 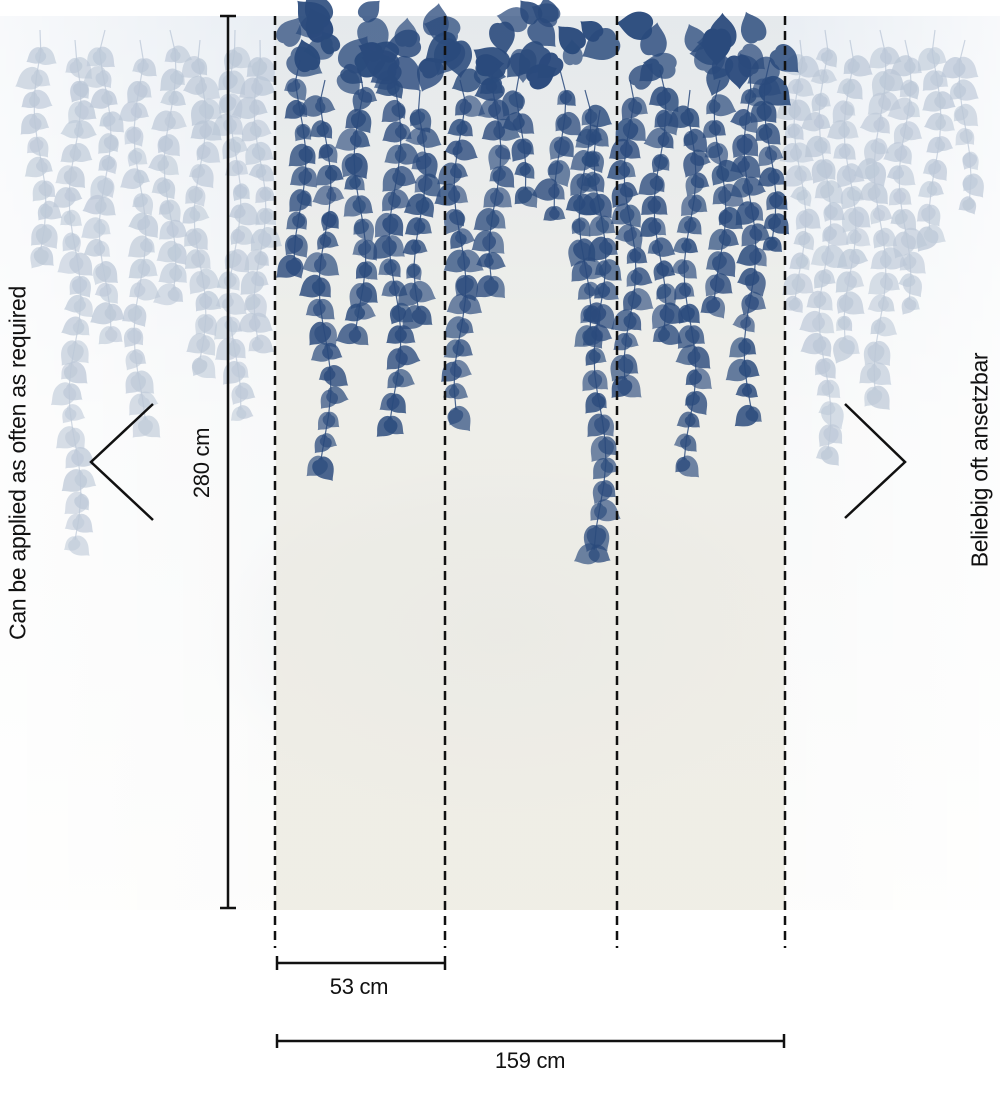 What do you see at coordinates (881, 250) in the screenshot?
I see `right-faded-leaves` at bounding box center [881, 250].